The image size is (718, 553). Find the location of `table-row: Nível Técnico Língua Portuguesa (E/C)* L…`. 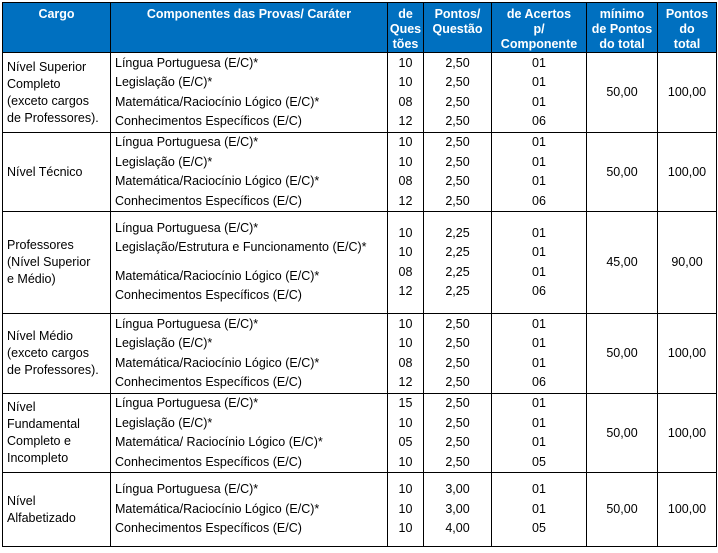

table-row: Nível Técnico Língua Portuguesa (E/C)* L… is located at coordinates (359, 172).